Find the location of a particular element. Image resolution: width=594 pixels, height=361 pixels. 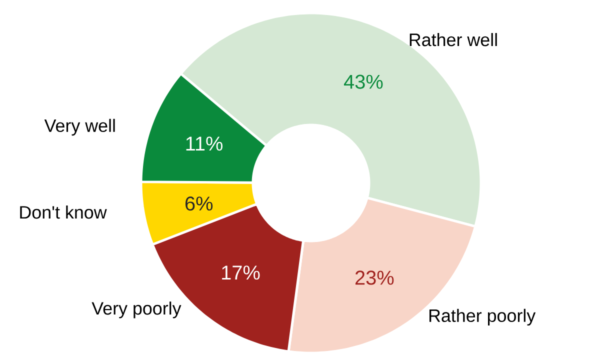

data-label: 17% is located at coordinates (241, 273).